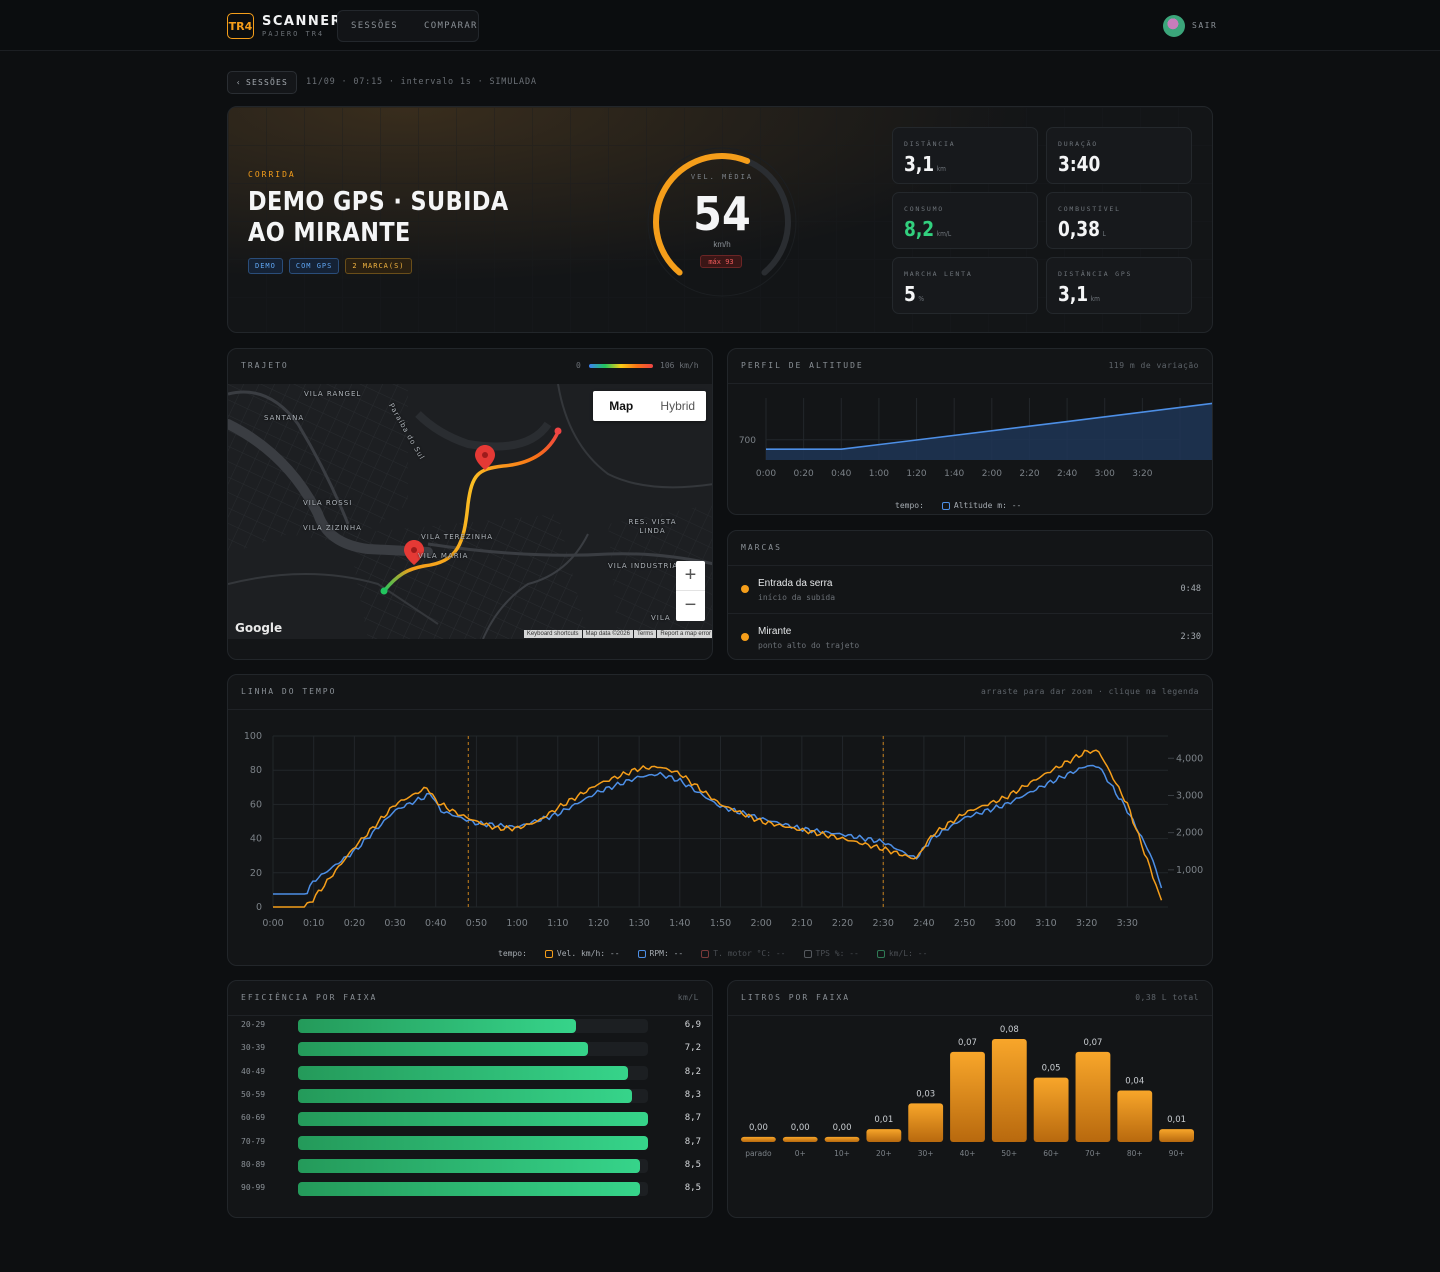  What do you see at coordinates (256, 839) in the screenshot?
I see `y-tick-label: 40` at bounding box center [256, 839].